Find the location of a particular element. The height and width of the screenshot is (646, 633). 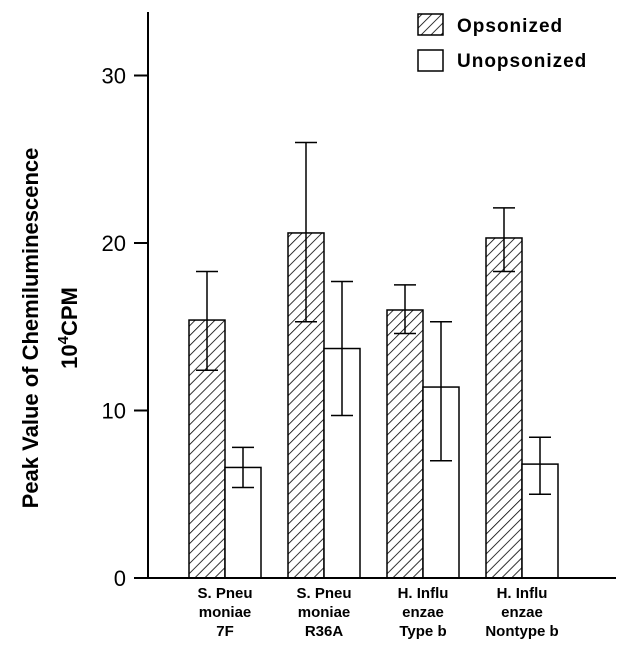

y-tick-label: 30 is located at coordinates (114, 76).